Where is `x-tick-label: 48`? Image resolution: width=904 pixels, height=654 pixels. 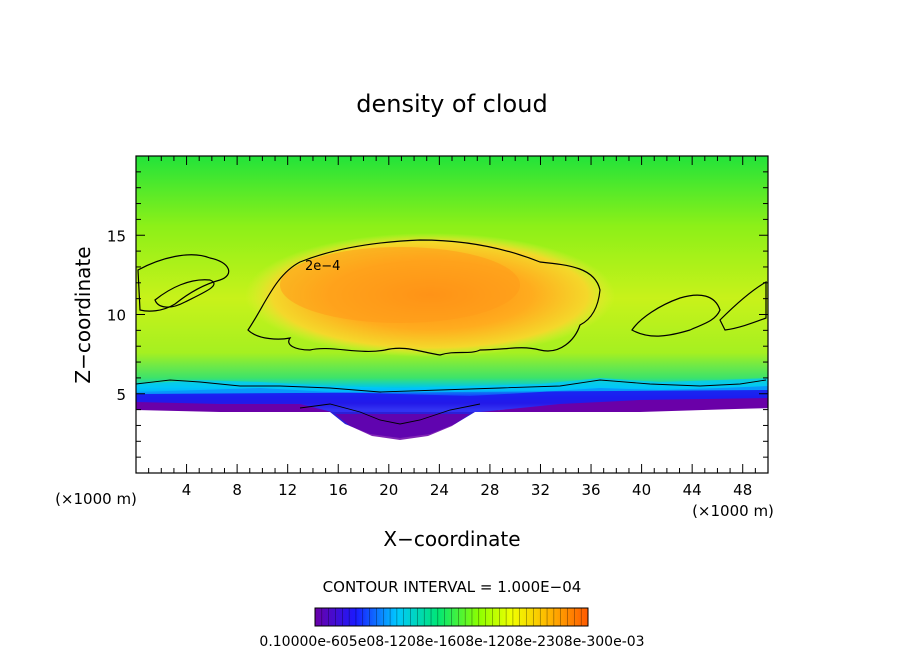
x-tick-label: 48 is located at coordinates (742, 490).